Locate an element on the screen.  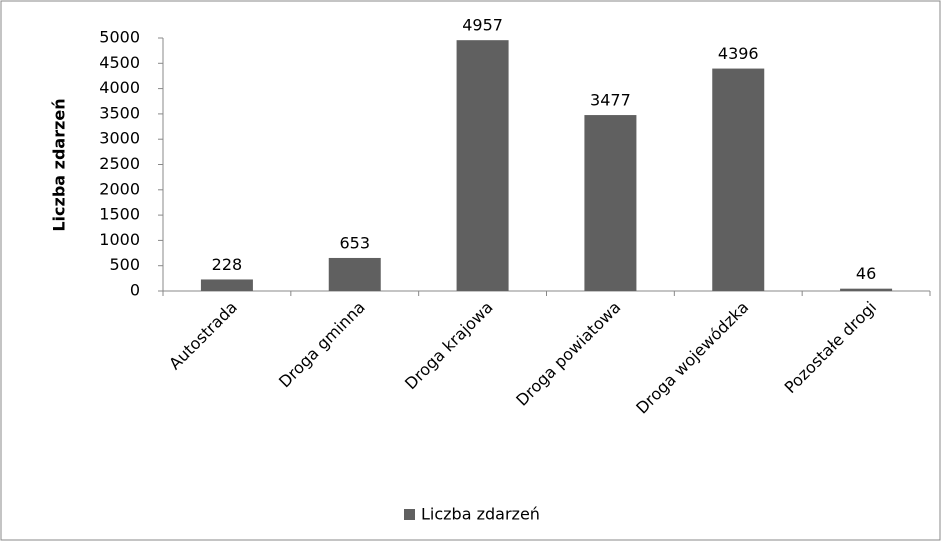
legend-label: Liczba zdarzeń is located at coordinates (480, 514).